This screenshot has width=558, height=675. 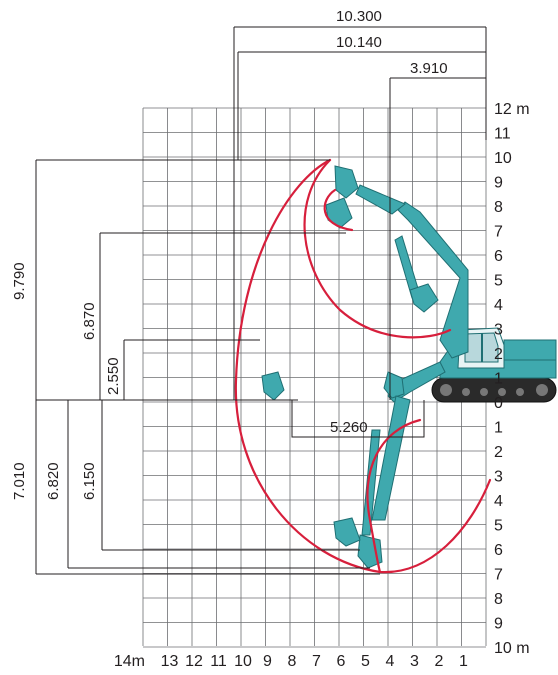 What do you see at coordinates (498, 403) in the screenshot?
I see `y-tick-label: 0` at bounding box center [498, 403].